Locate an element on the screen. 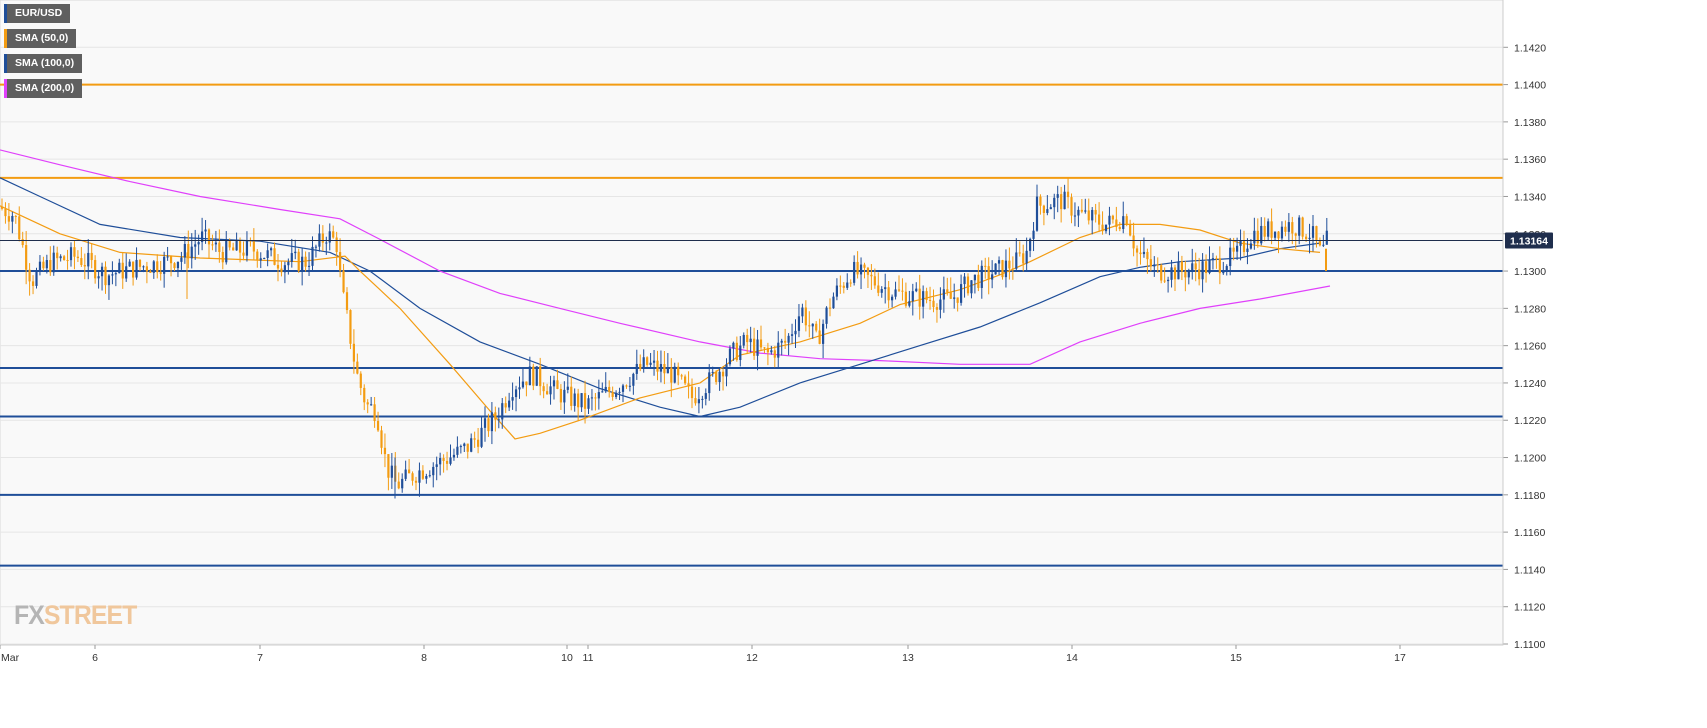 The width and height of the screenshot is (1707, 728). x-tick-label: 10 is located at coordinates (567, 658).